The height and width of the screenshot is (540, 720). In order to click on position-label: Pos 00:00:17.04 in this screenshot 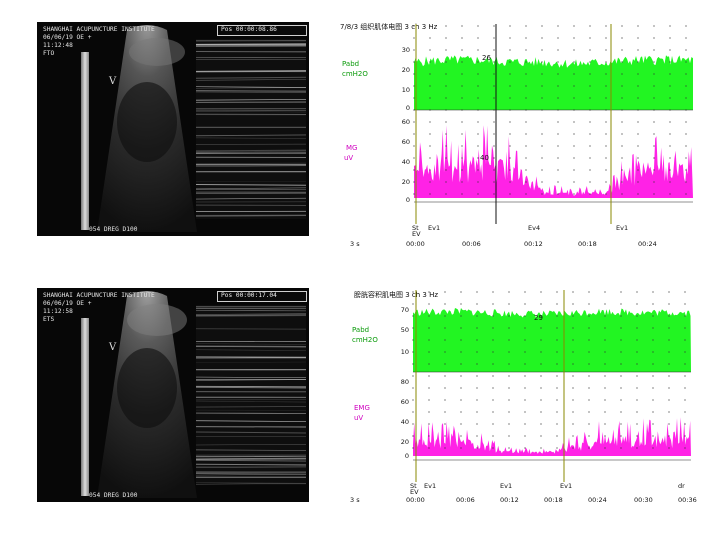, I will do `click(249, 295)`.